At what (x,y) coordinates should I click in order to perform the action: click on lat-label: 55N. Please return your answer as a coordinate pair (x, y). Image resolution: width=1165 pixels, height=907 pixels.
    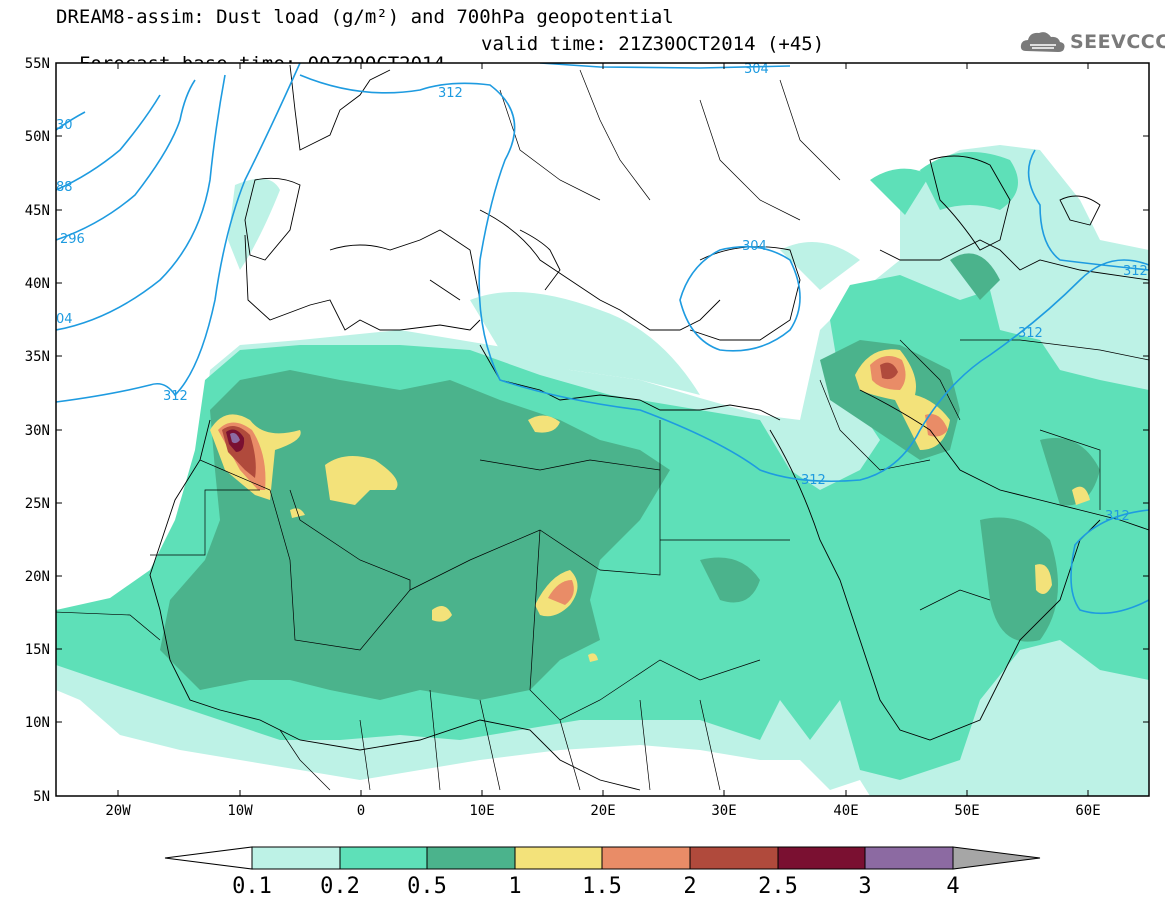
    Looking at the image, I should click on (37, 64).